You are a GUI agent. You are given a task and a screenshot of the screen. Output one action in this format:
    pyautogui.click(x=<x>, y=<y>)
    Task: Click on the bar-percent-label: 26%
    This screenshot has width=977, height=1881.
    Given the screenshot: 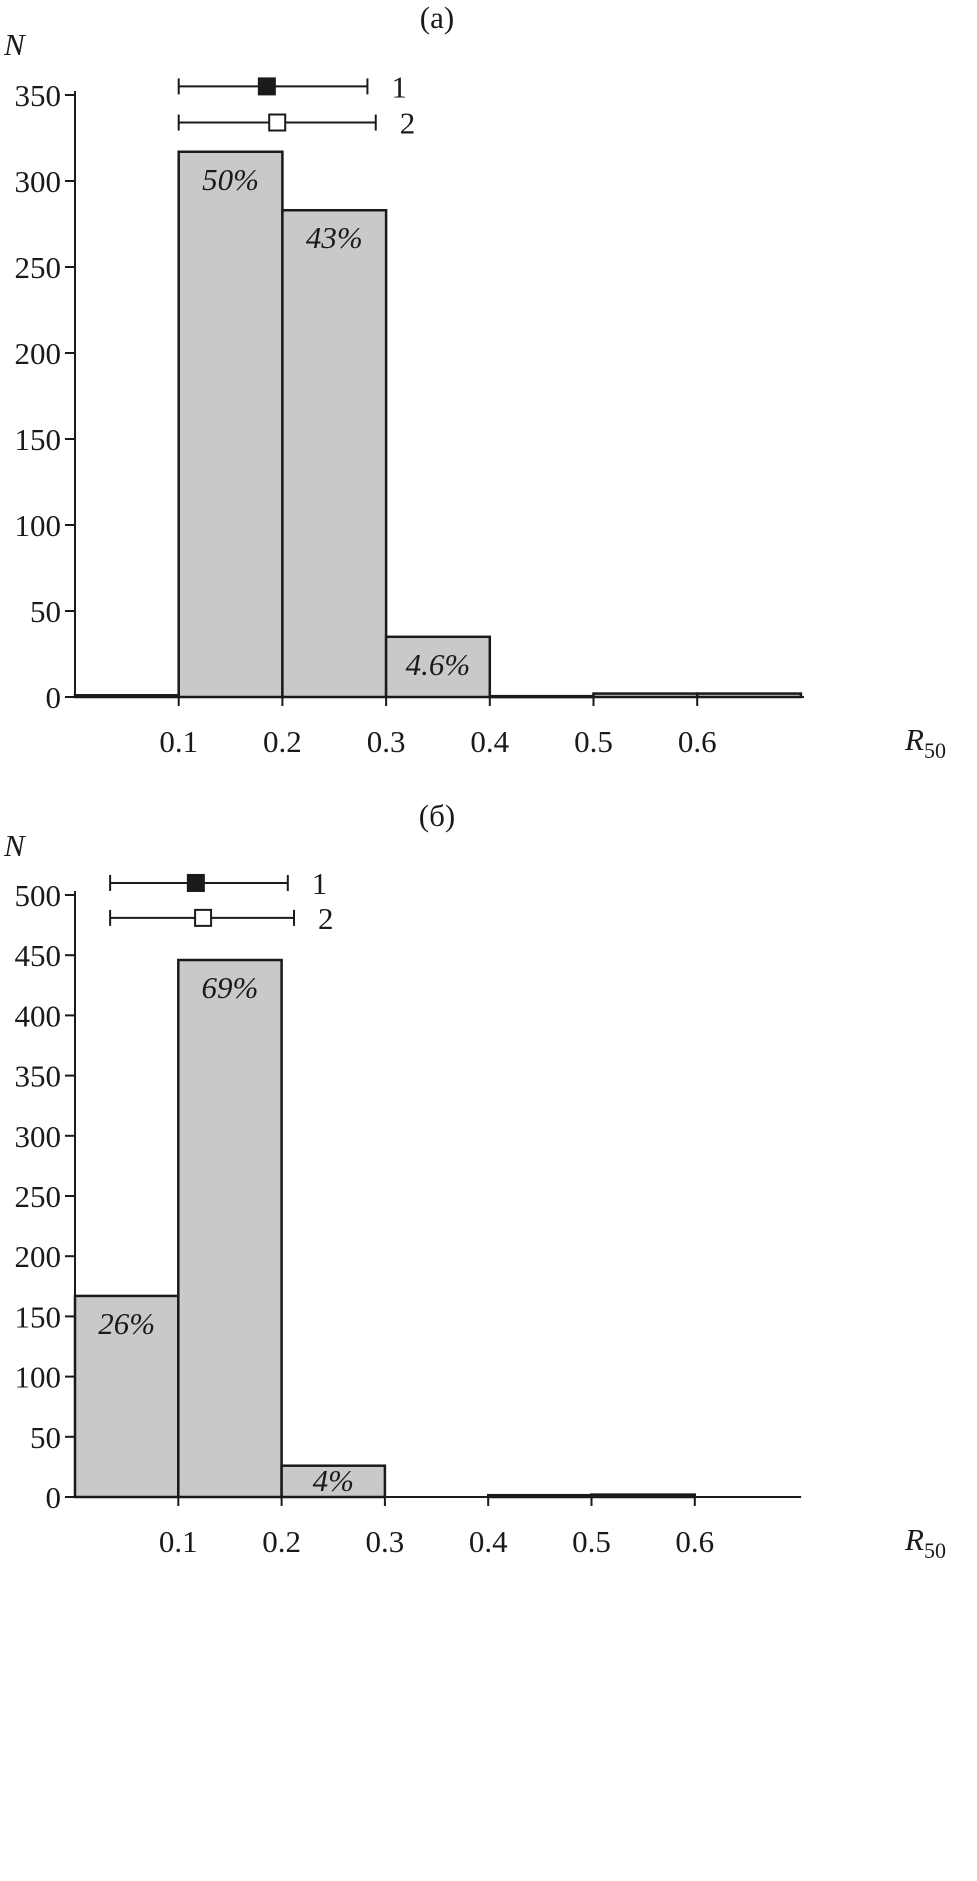 What is the action you would take?
    pyautogui.click(x=126, y=1323)
    